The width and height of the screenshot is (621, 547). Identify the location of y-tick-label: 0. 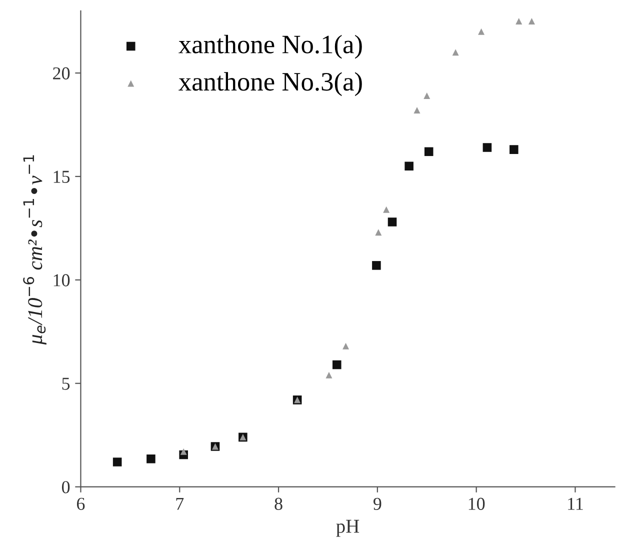
(66, 487).